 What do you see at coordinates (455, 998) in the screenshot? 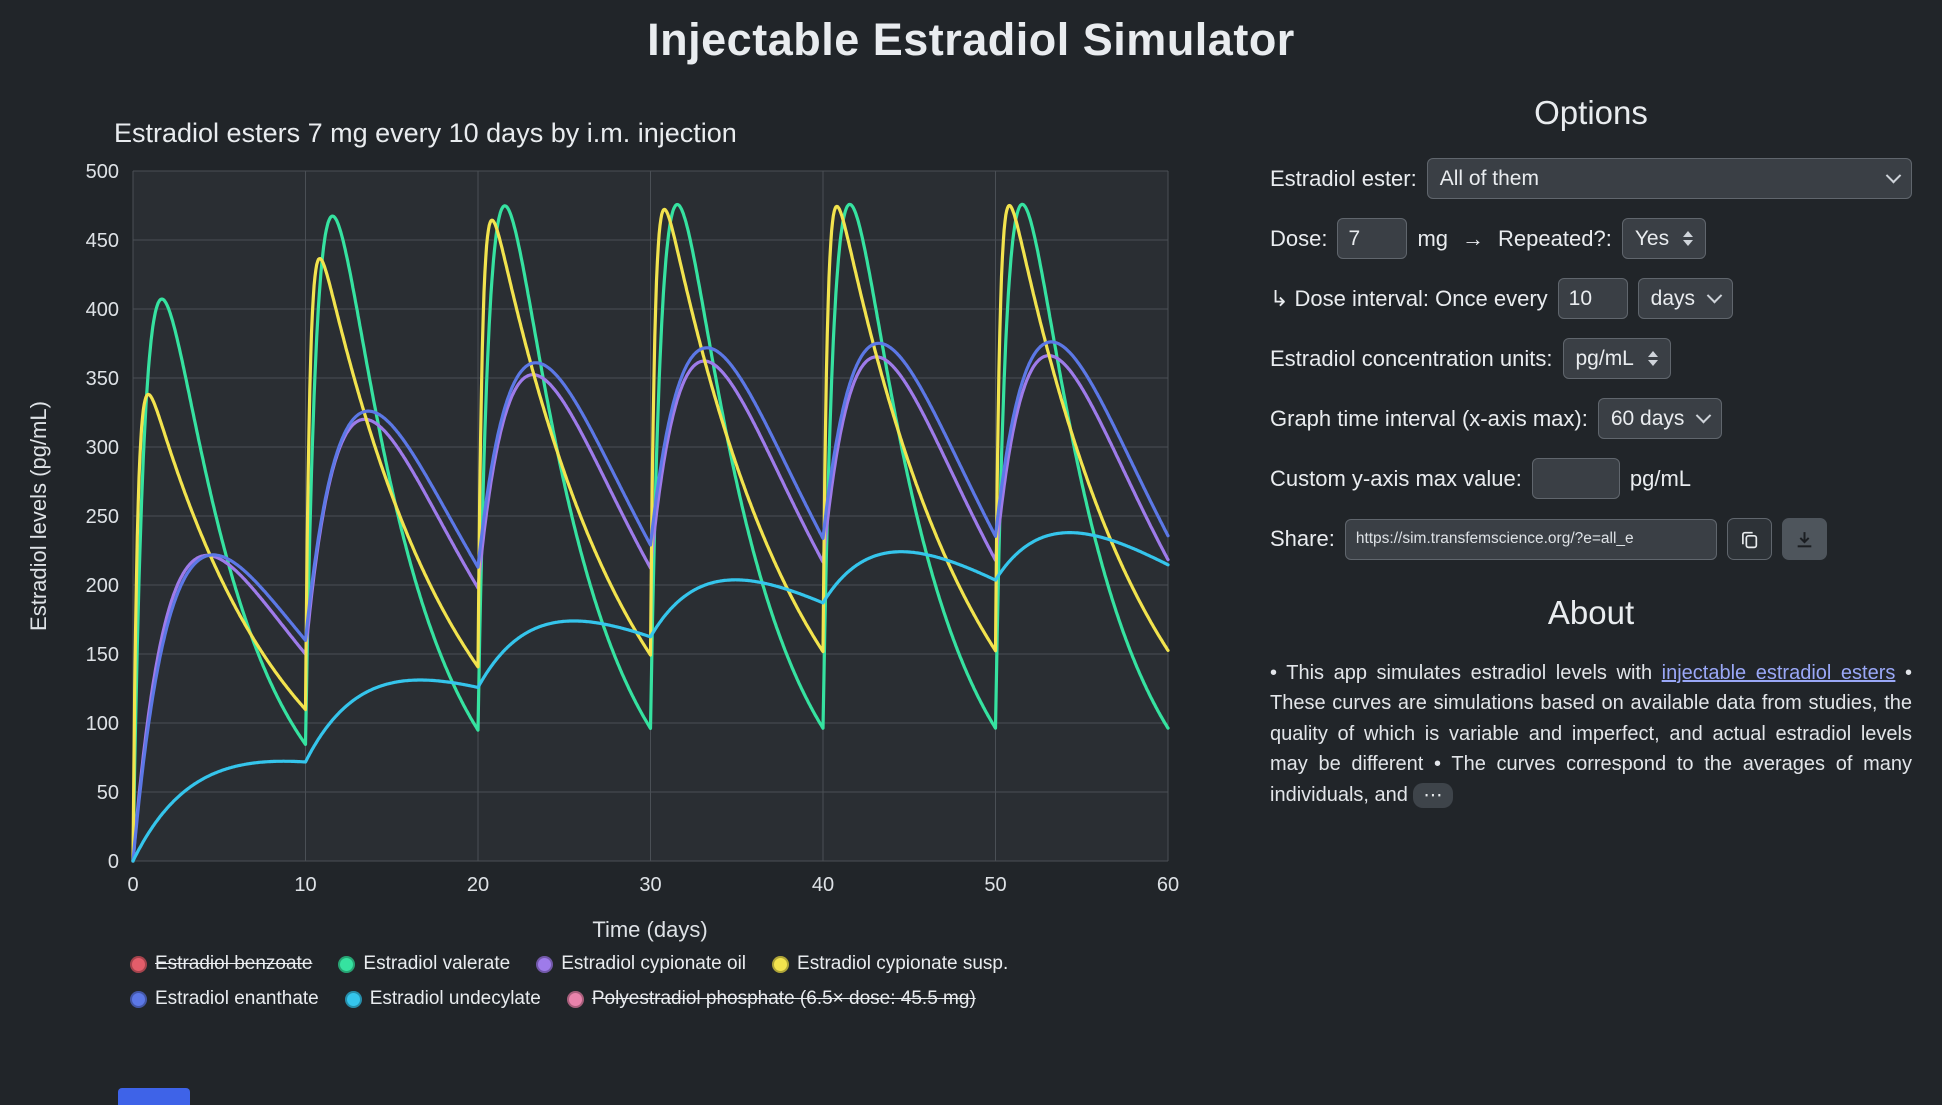
I see `legend-label: Estradiol undecylate` at bounding box center [455, 998].